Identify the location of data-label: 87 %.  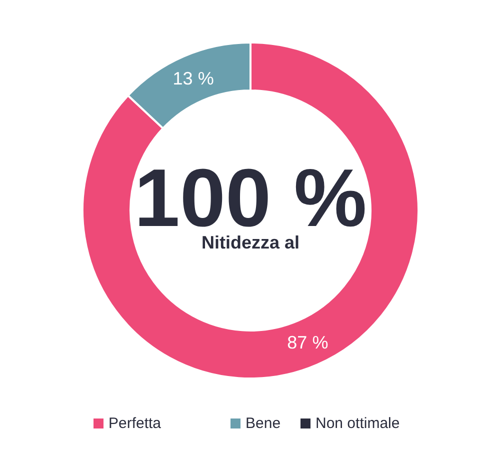
(307, 342).